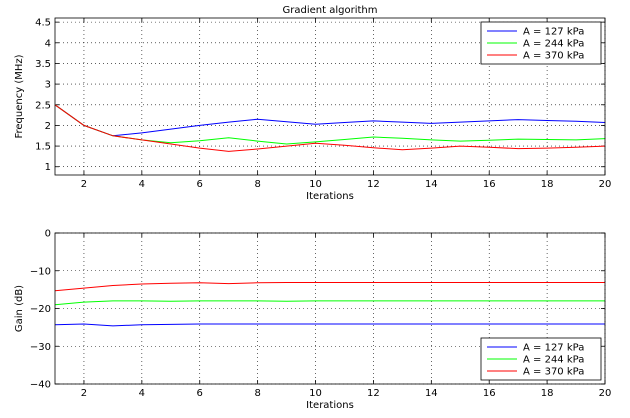  Describe the element at coordinates (48, 43) in the screenshot. I see `y-tick-label: 4` at that location.